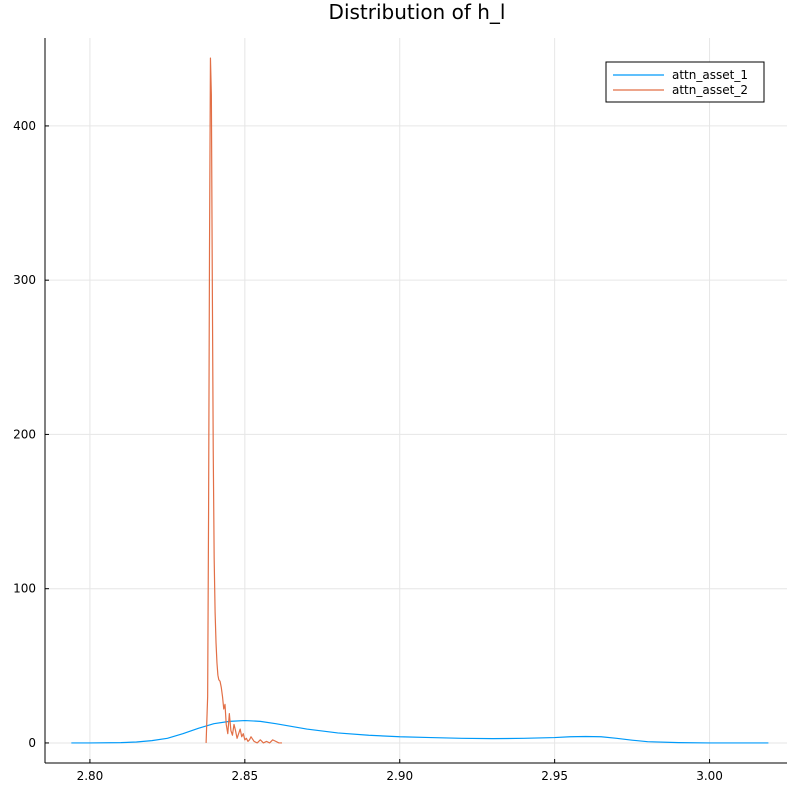 The height and width of the screenshot is (800, 799). I want to click on x-tick-label: 2.80, so click(90, 776).